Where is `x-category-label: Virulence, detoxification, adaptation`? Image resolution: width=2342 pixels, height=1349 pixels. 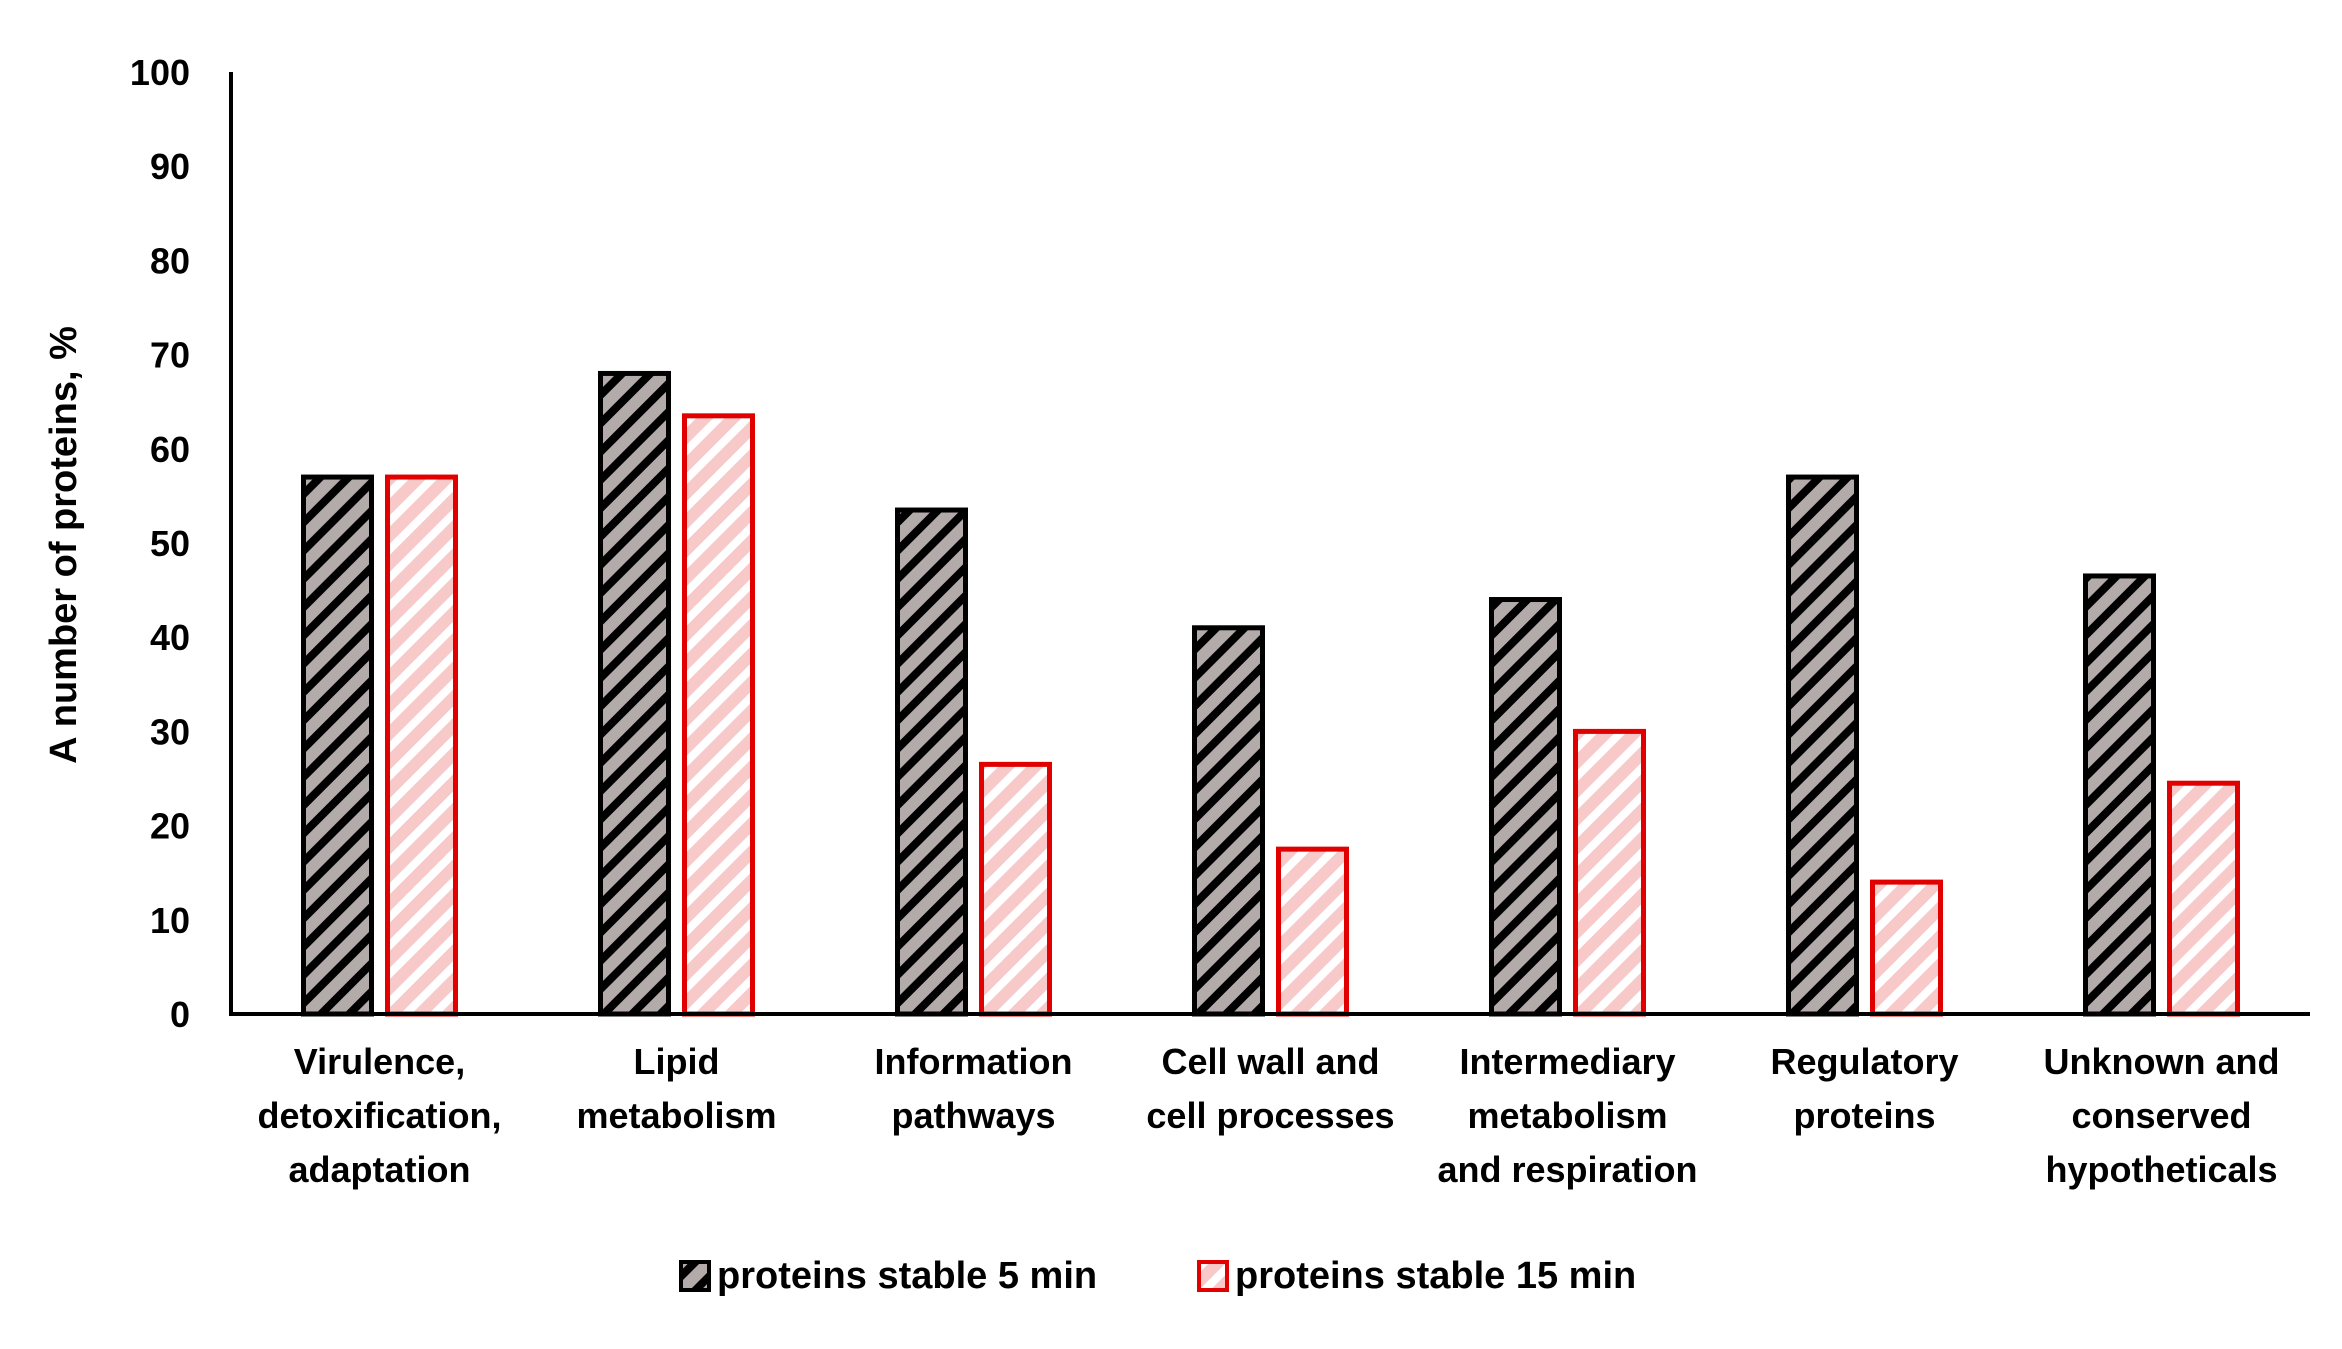
x-category-label: Virulence, detoxification, adaptation is located at coordinates (379, 1115).